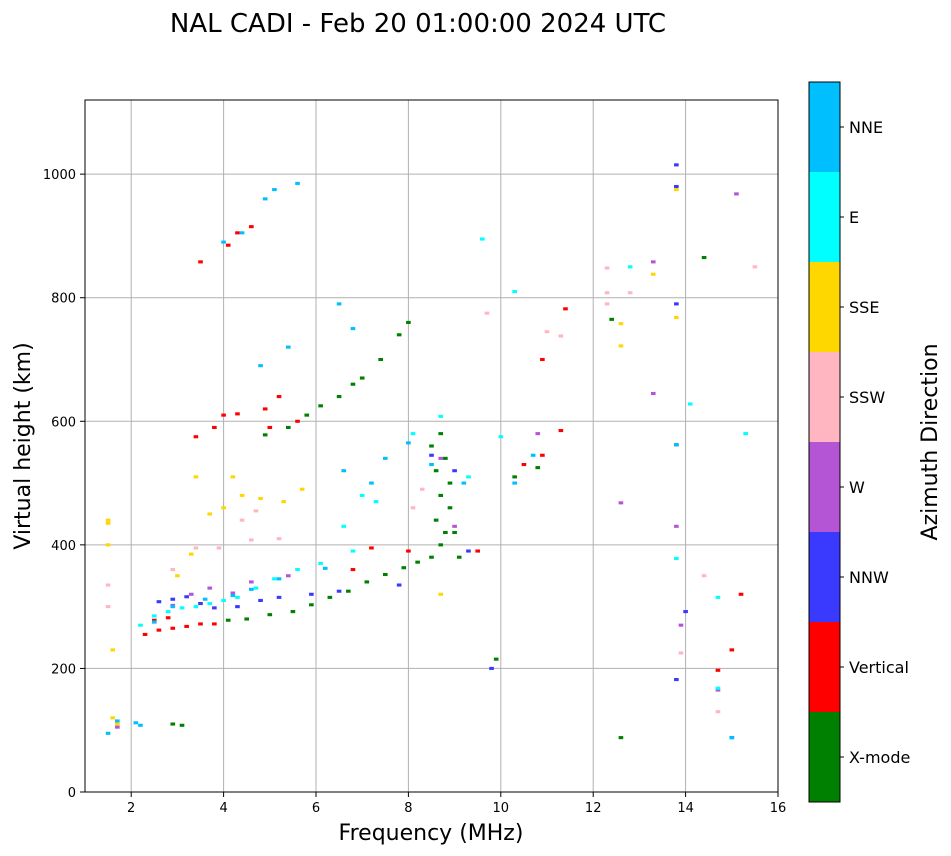 Image resolution: width=951 pixels, height=856 pixels. Describe the element at coordinates (63, 299) in the screenshot. I see `y-tick-label: 800` at that location.